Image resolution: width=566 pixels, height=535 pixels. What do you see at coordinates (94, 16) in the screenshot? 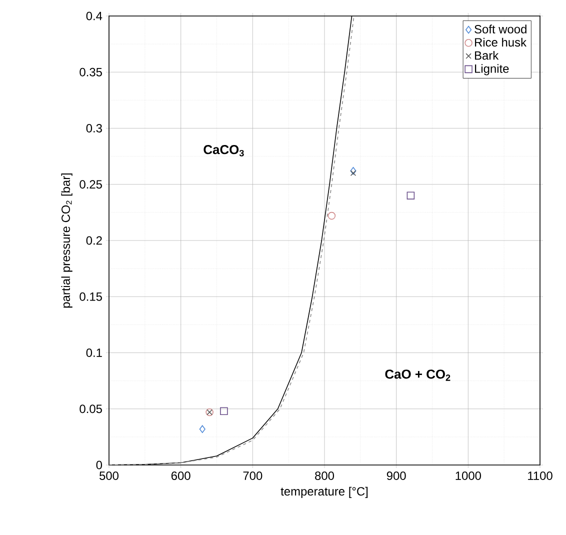
I see `y-tick-label: 0.4` at bounding box center [94, 16].